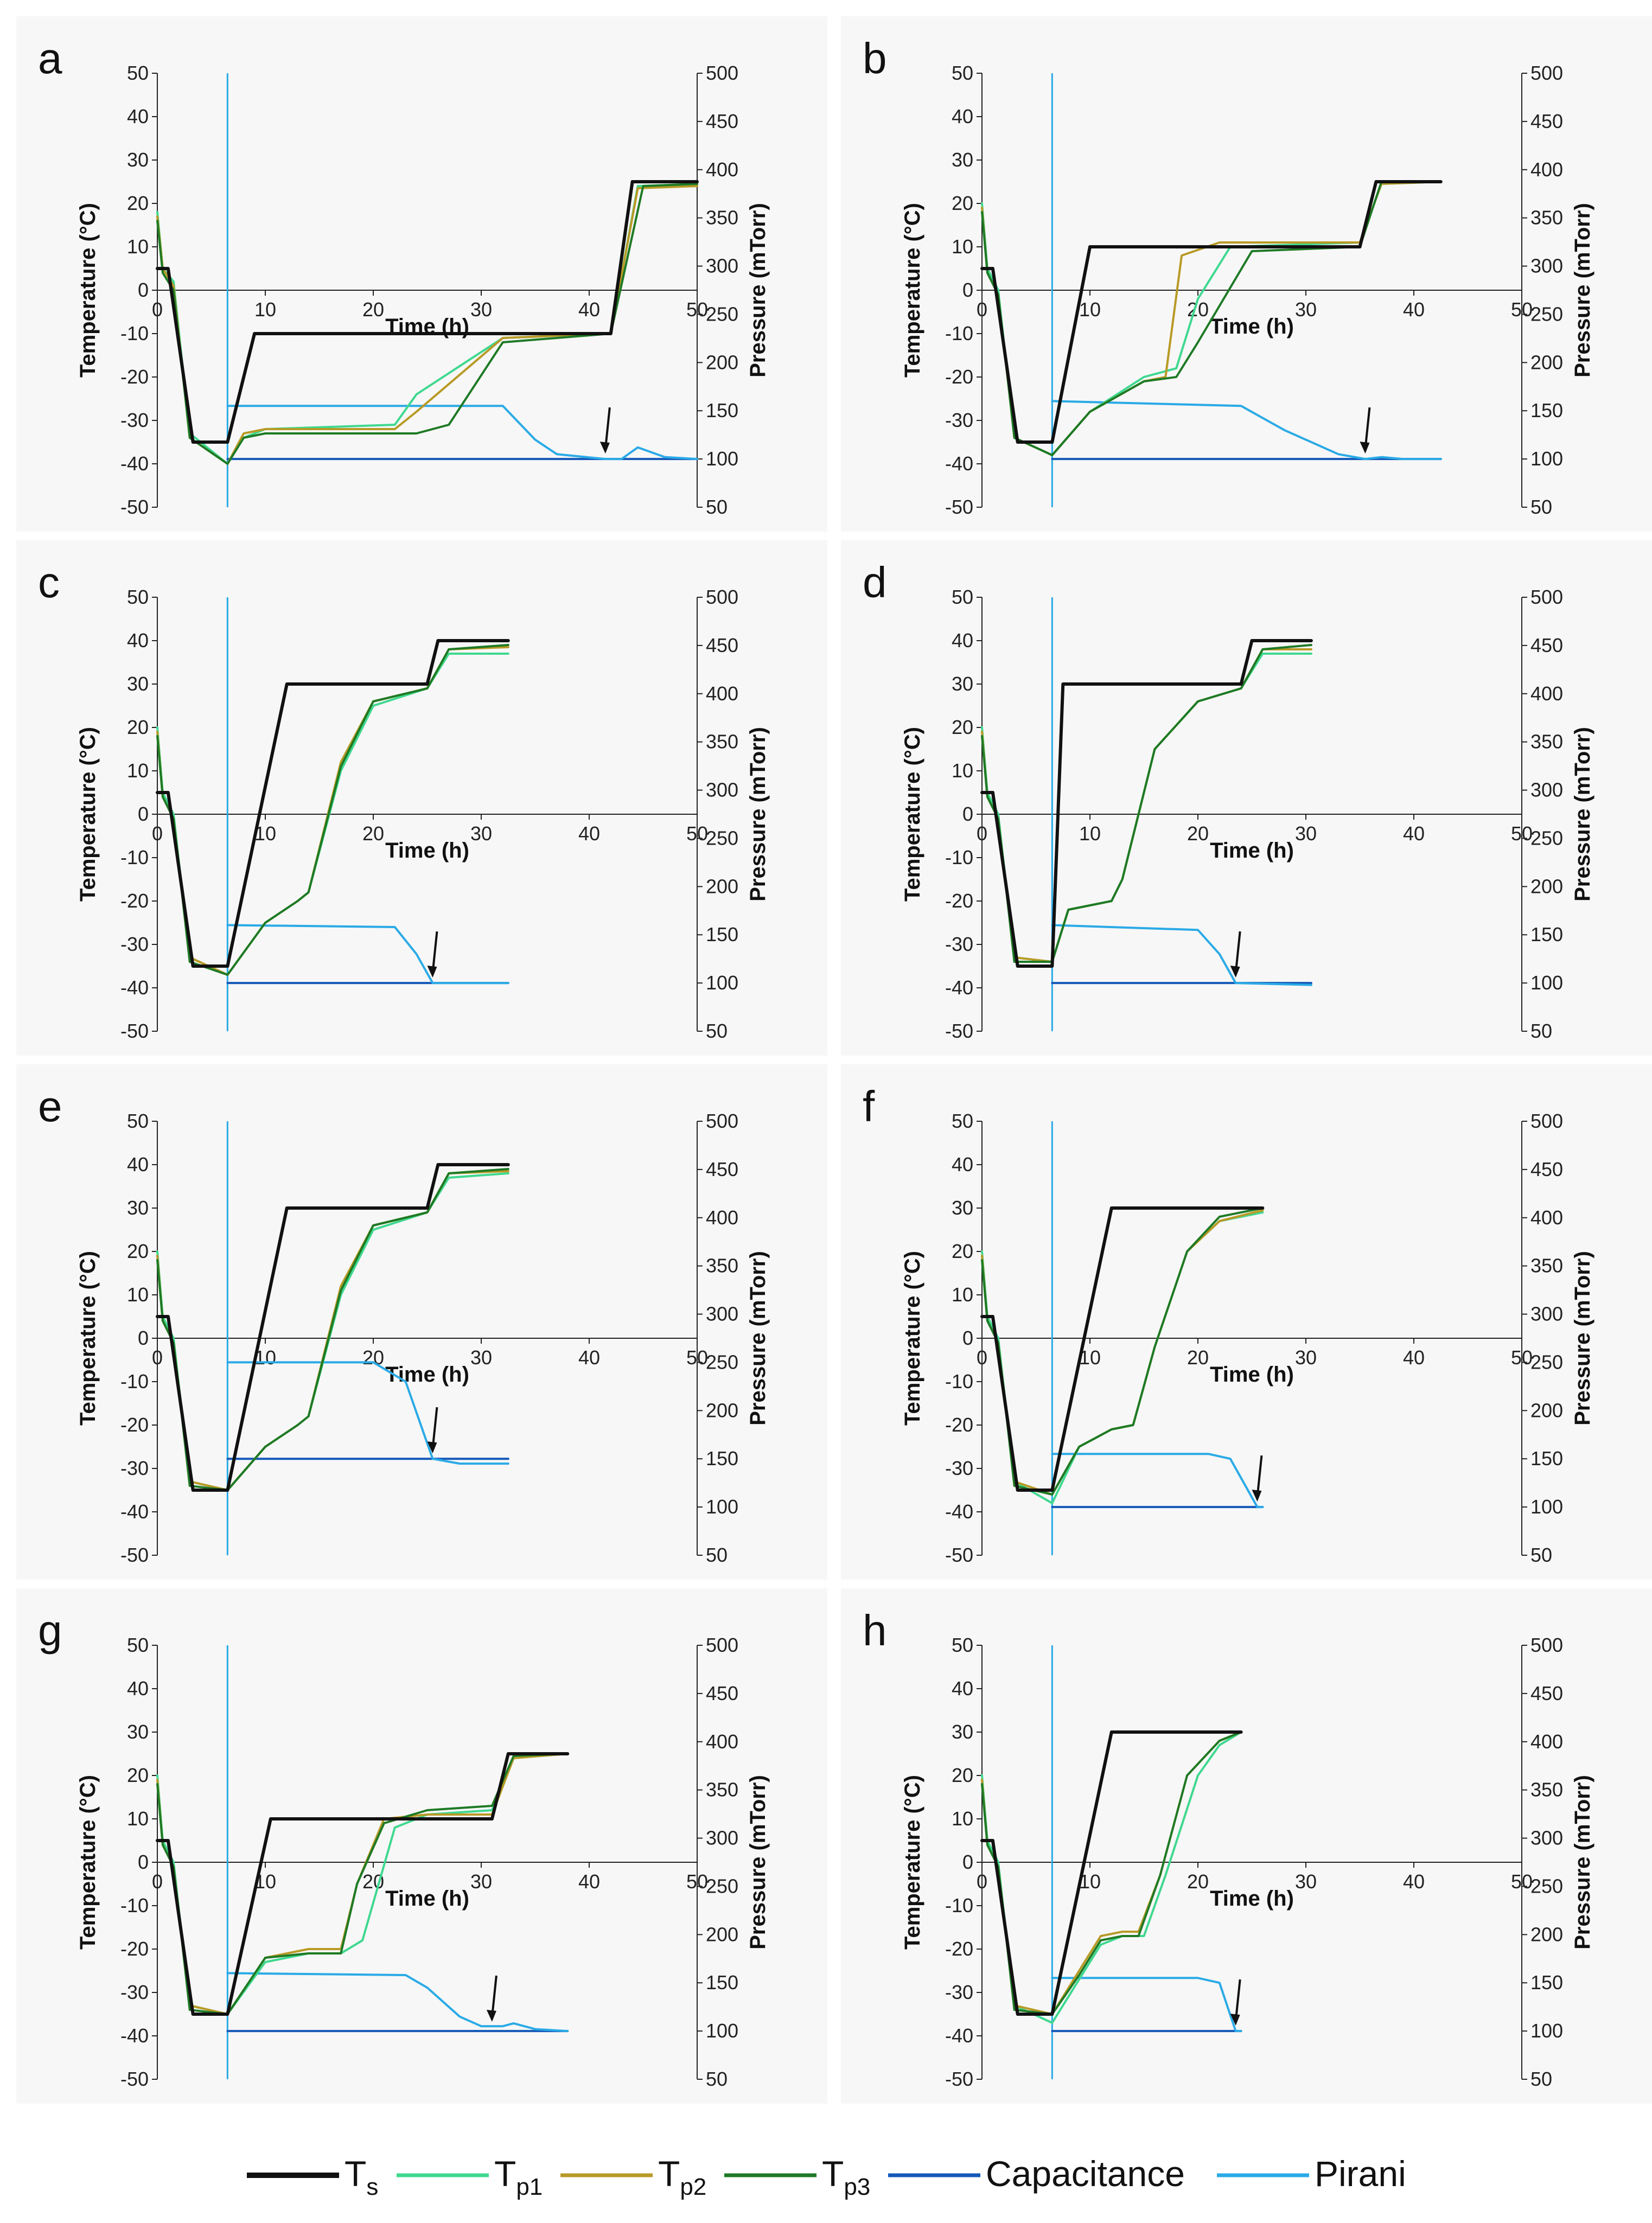 Image resolution: width=1652 pixels, height=2223 pixels. Describe the element at coordinates (797, 2177) in the screenshot. I see `legend-item-tp3: Tp3` at that location.